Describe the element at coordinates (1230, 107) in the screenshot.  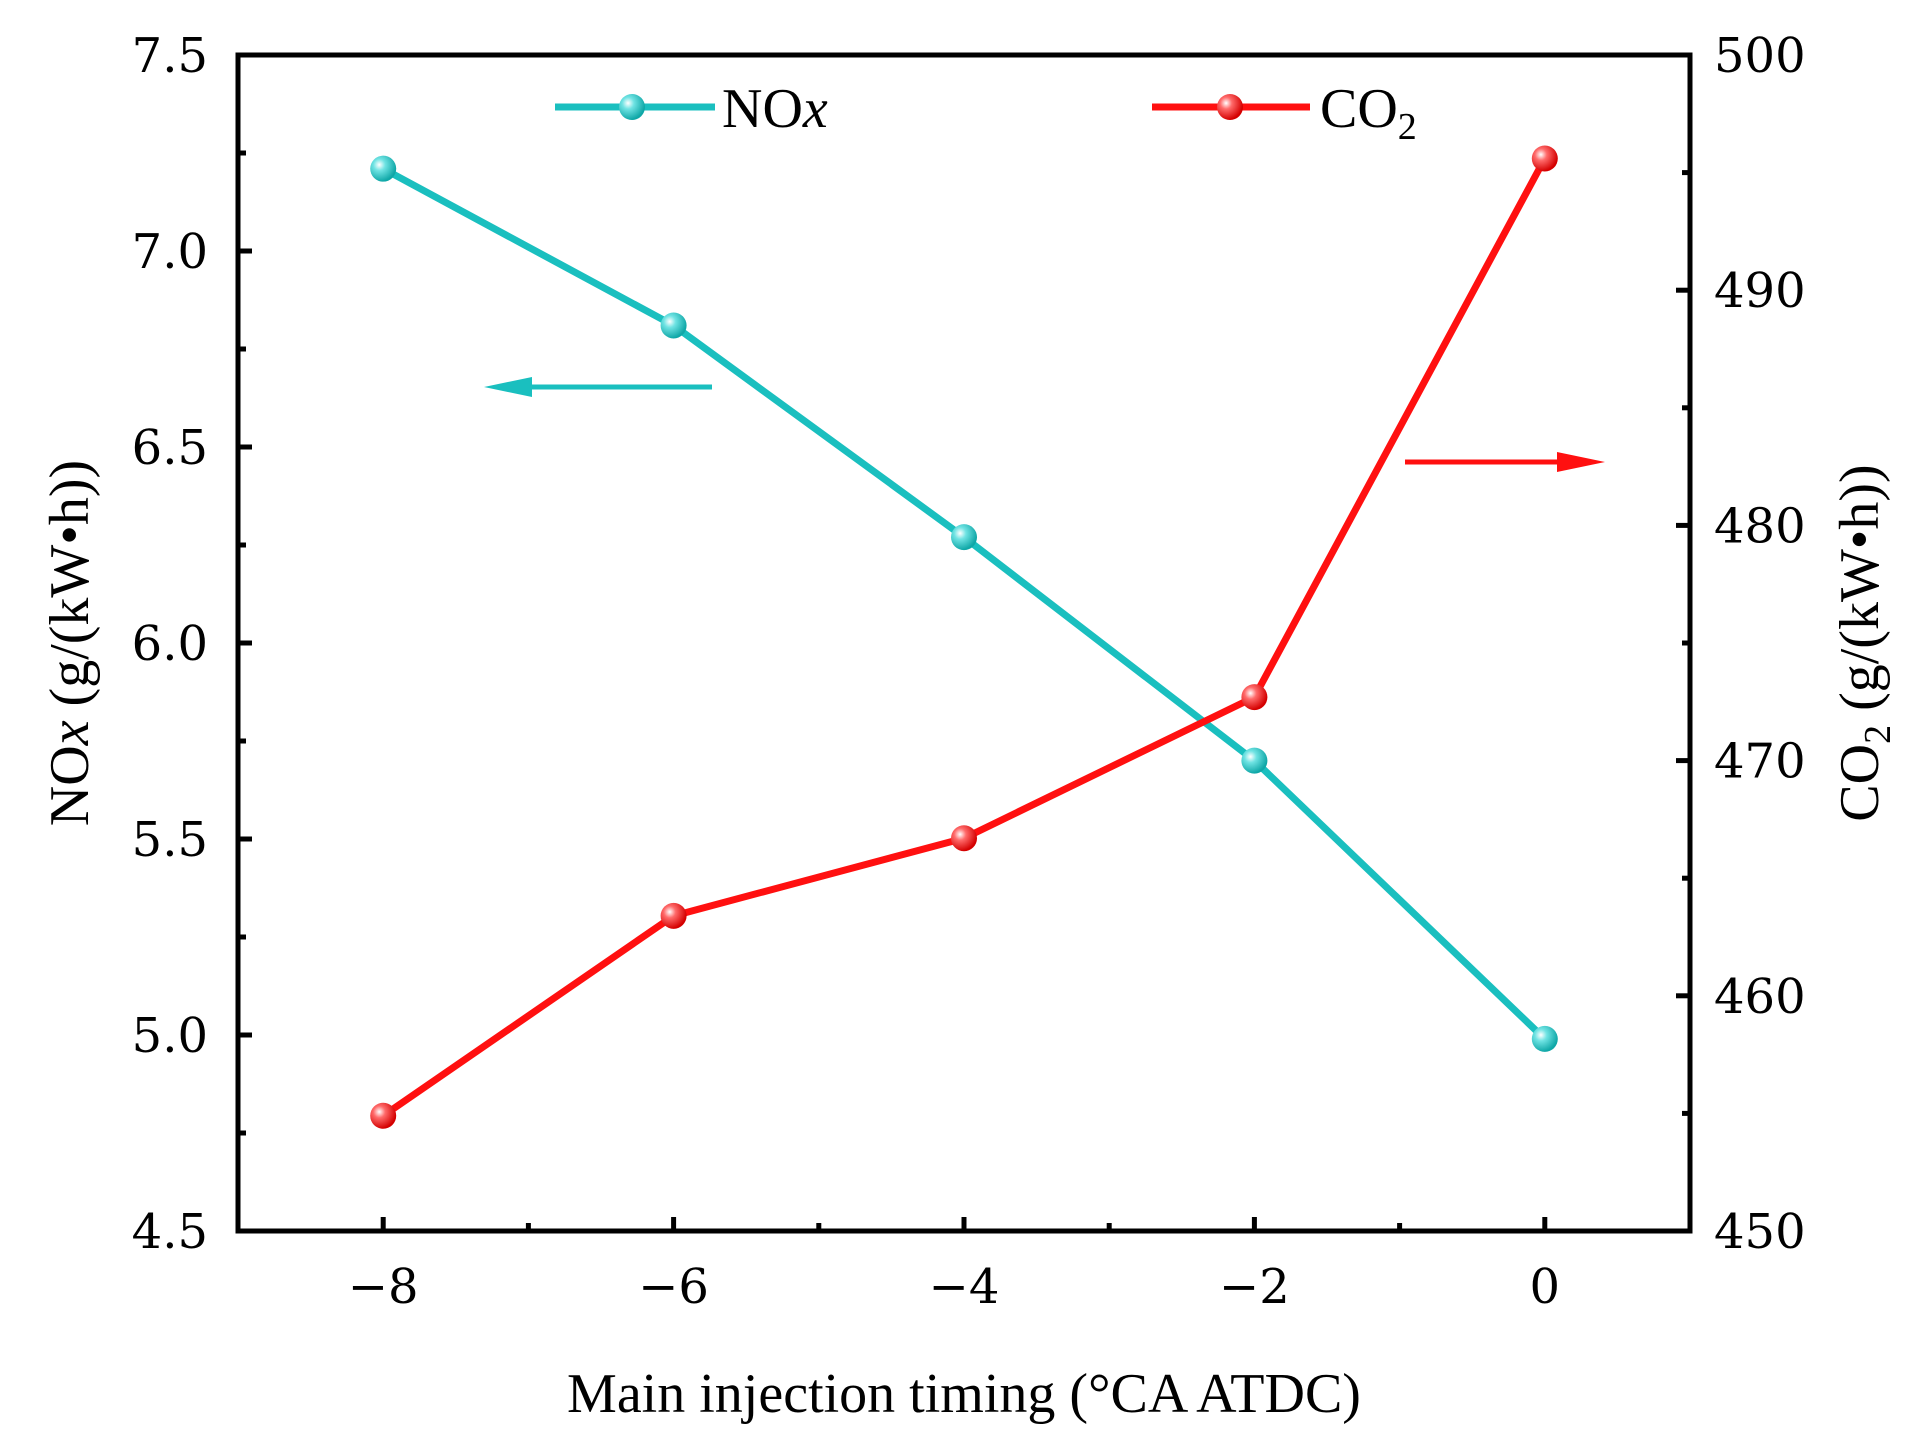
I see `legend-co2-marker` at that location.